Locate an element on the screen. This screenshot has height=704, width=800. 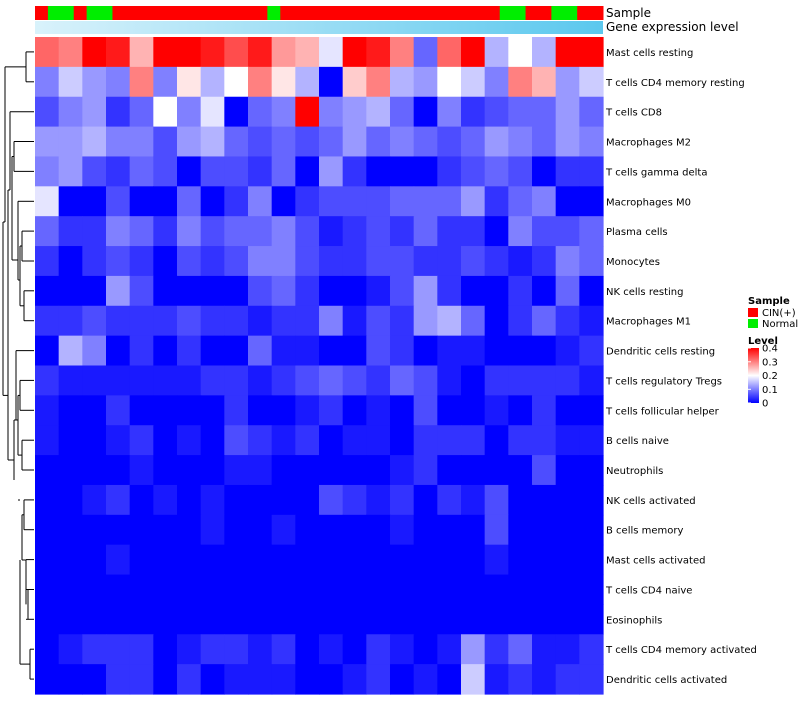
level-tick-label: 0 is located at coordinates (765, 404).